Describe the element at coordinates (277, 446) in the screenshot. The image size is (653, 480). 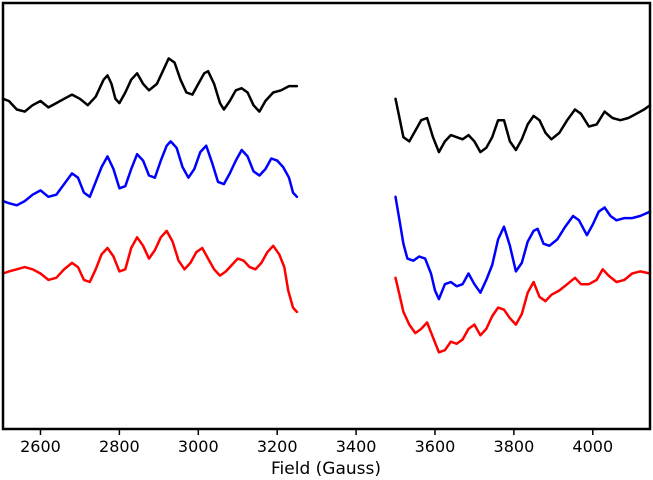
I see `x-tick-label-3: 3200` at that location.